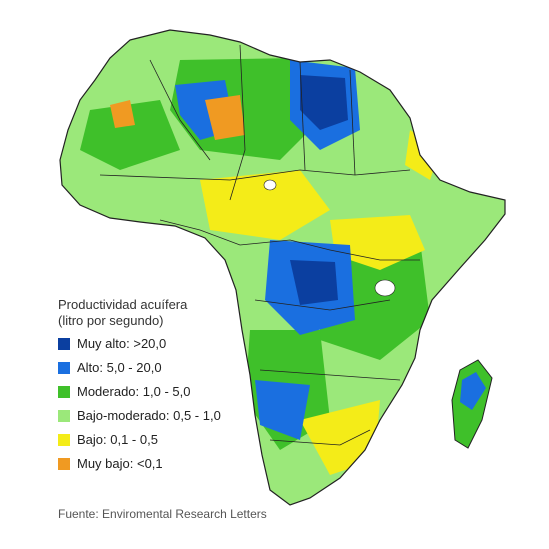 This screenshot has height=549, width=549. I want to click on alto-zone-angola, so click(282, 410).